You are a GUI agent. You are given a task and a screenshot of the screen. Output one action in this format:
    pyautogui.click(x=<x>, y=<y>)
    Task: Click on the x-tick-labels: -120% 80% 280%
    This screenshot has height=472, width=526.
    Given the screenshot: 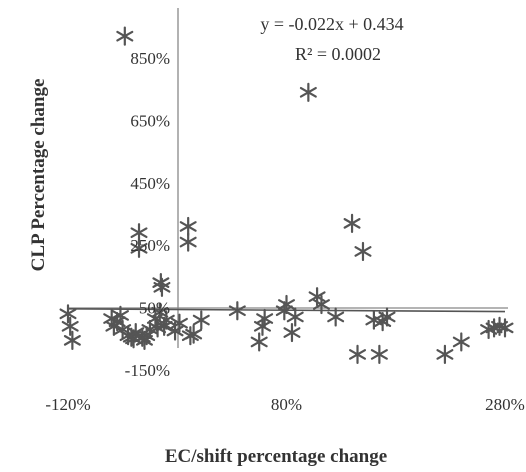 What is the action you would take?
    pyautogui.click(x=285, y=404)
    